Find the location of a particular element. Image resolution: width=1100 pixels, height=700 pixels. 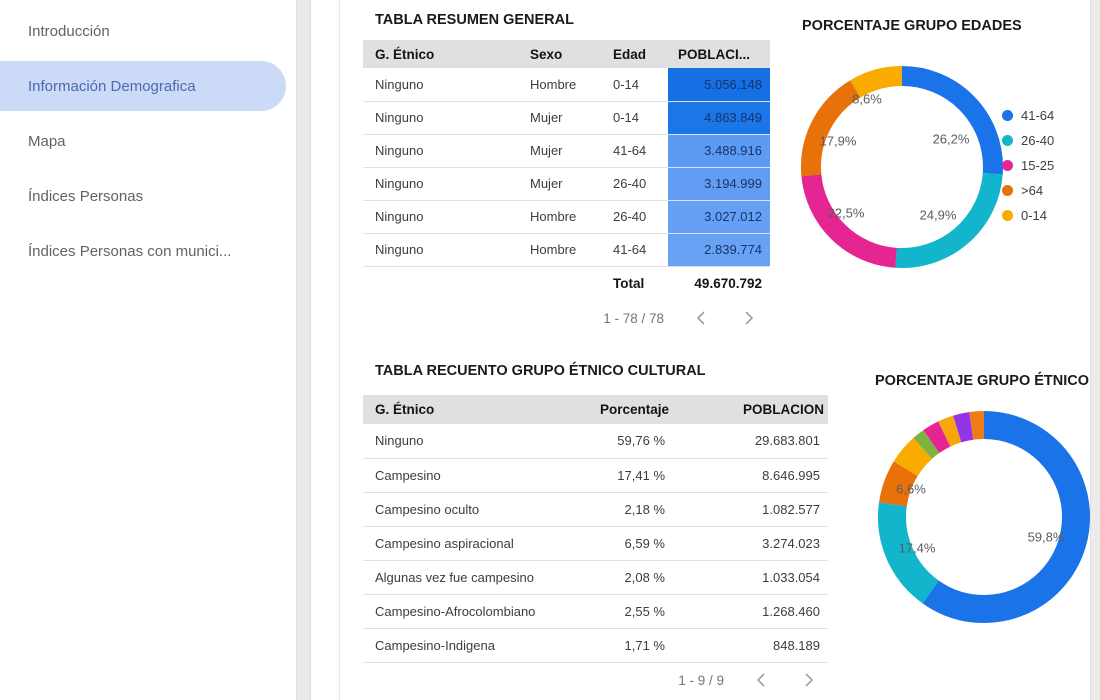

cell-edad: 0-14 is located at coordinates (640, 85).